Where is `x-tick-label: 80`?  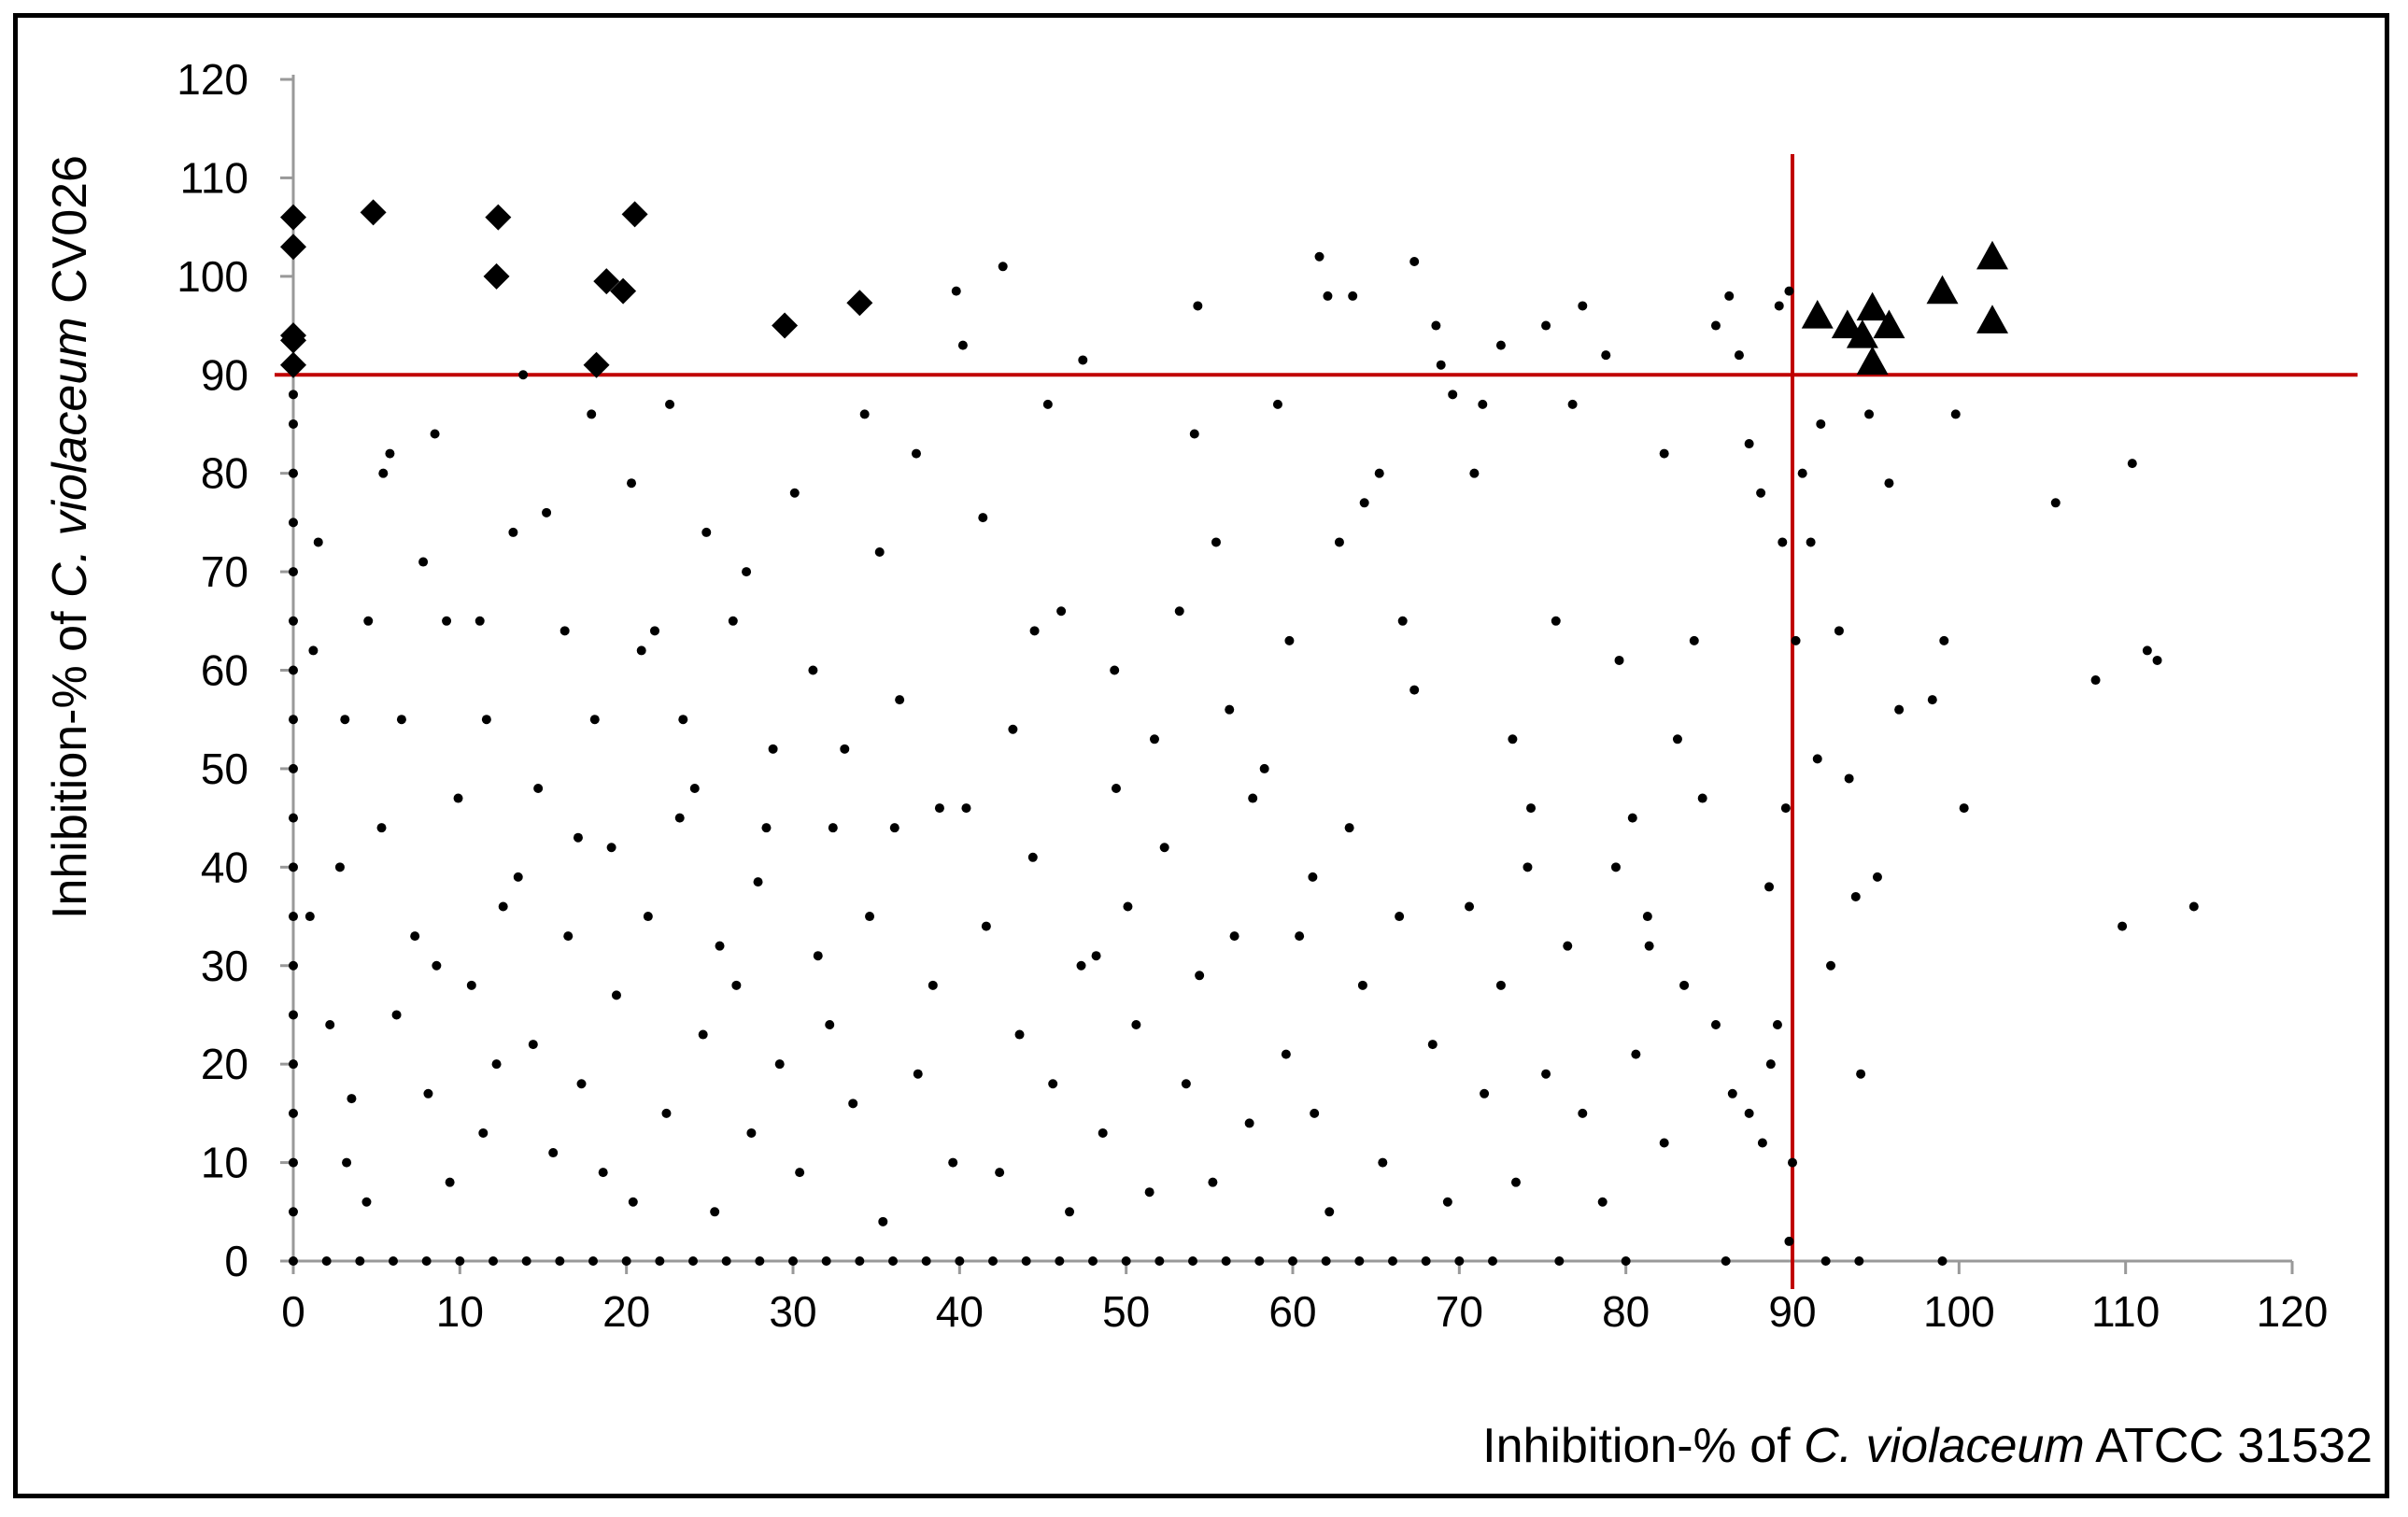
x-tick-label: 80 is located at coordinates (1626, 1311).